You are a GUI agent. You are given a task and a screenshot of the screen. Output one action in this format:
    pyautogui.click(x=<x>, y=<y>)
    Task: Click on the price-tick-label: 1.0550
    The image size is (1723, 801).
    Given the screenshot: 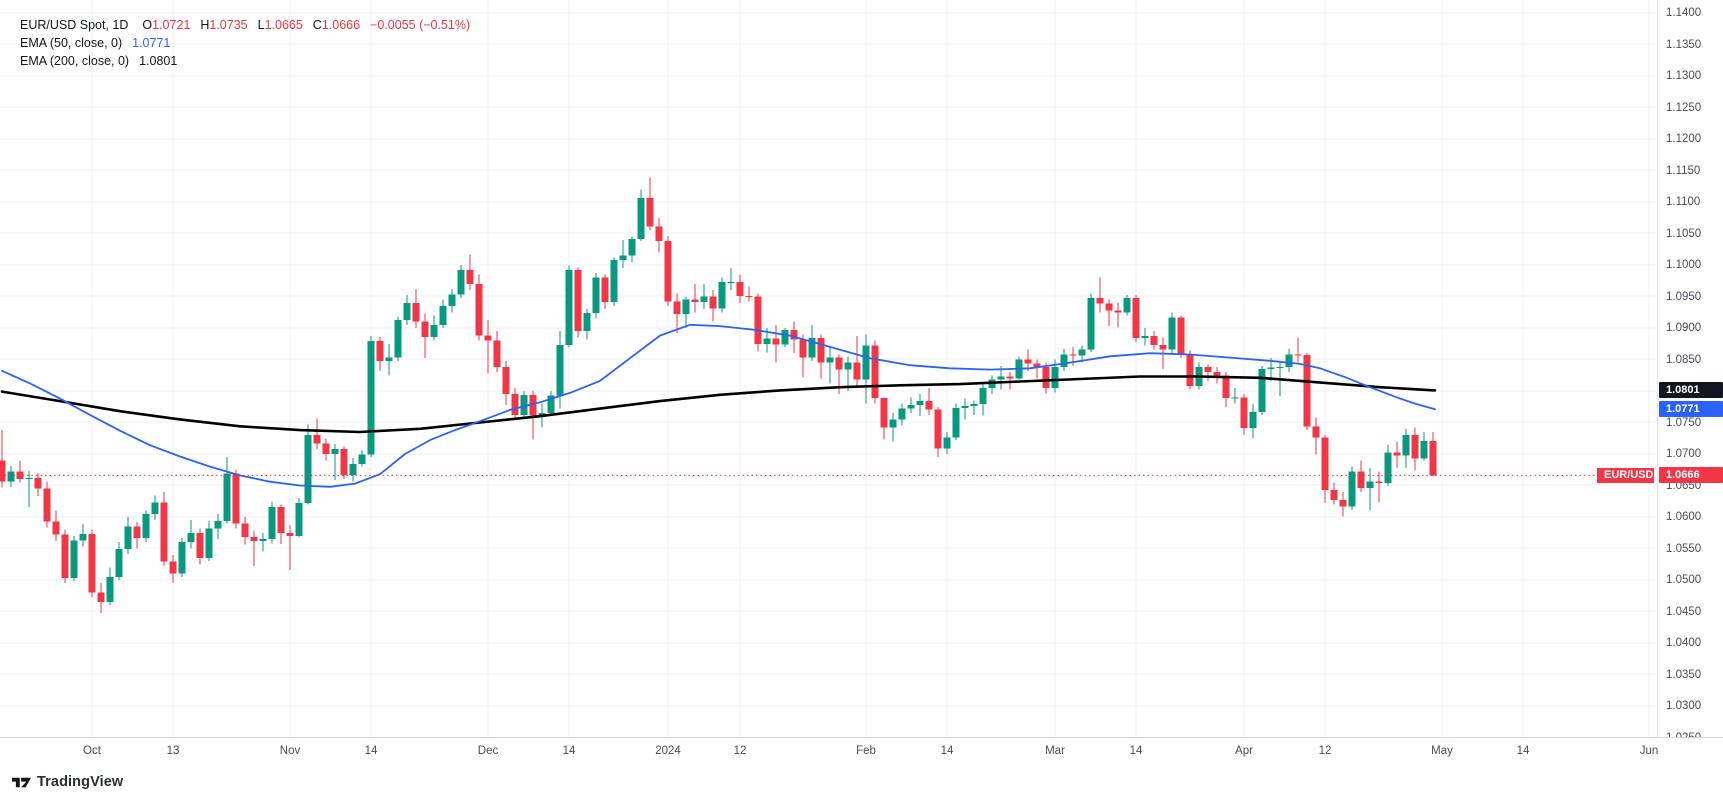 What is the action you would take?
    pyautogui.click(x=1684, y=548)
    